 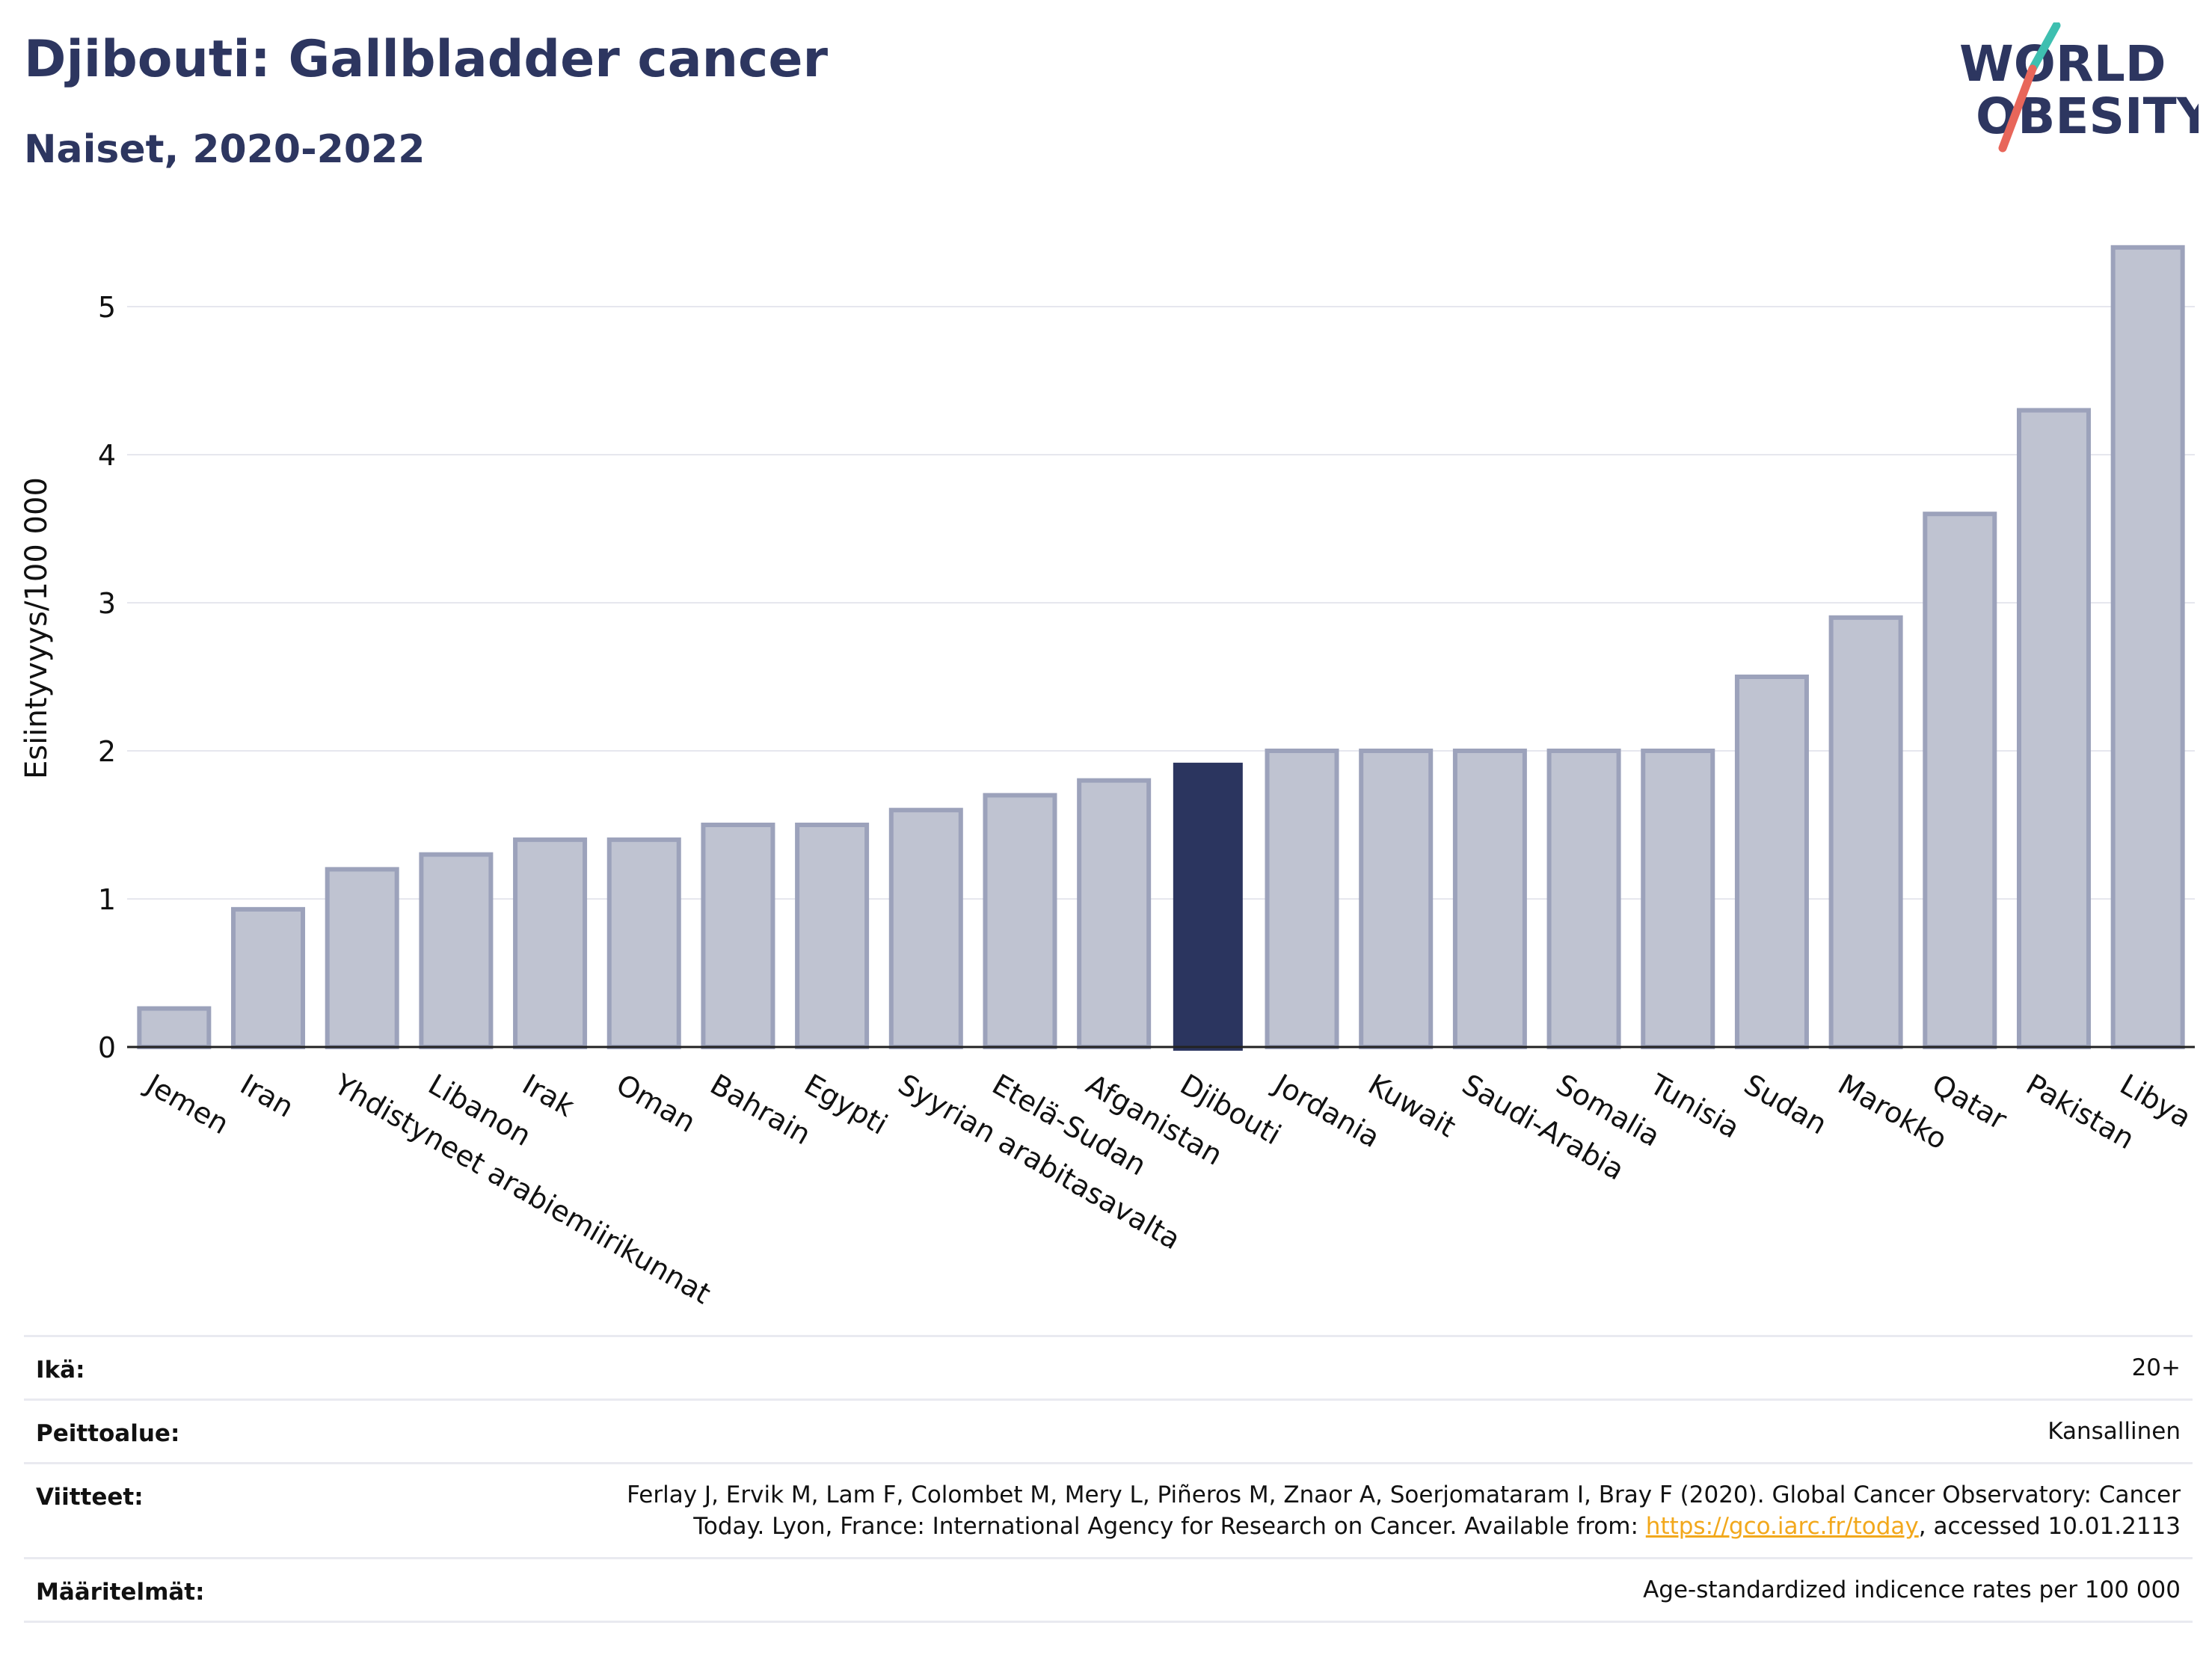 What do you see at coordinates (107, 455) in the screenshot?
I see `y-tick-label: 4` at bounding box center [107, 455].